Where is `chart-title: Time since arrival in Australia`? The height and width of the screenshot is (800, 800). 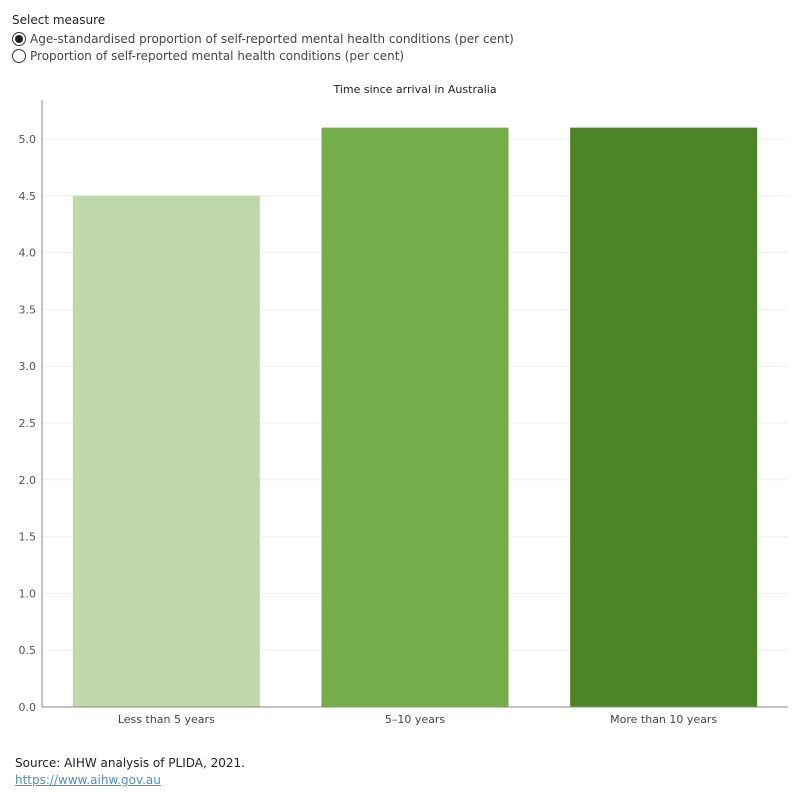
chart-title: Time since arrival in Australia is located at coordinates (415, 89).